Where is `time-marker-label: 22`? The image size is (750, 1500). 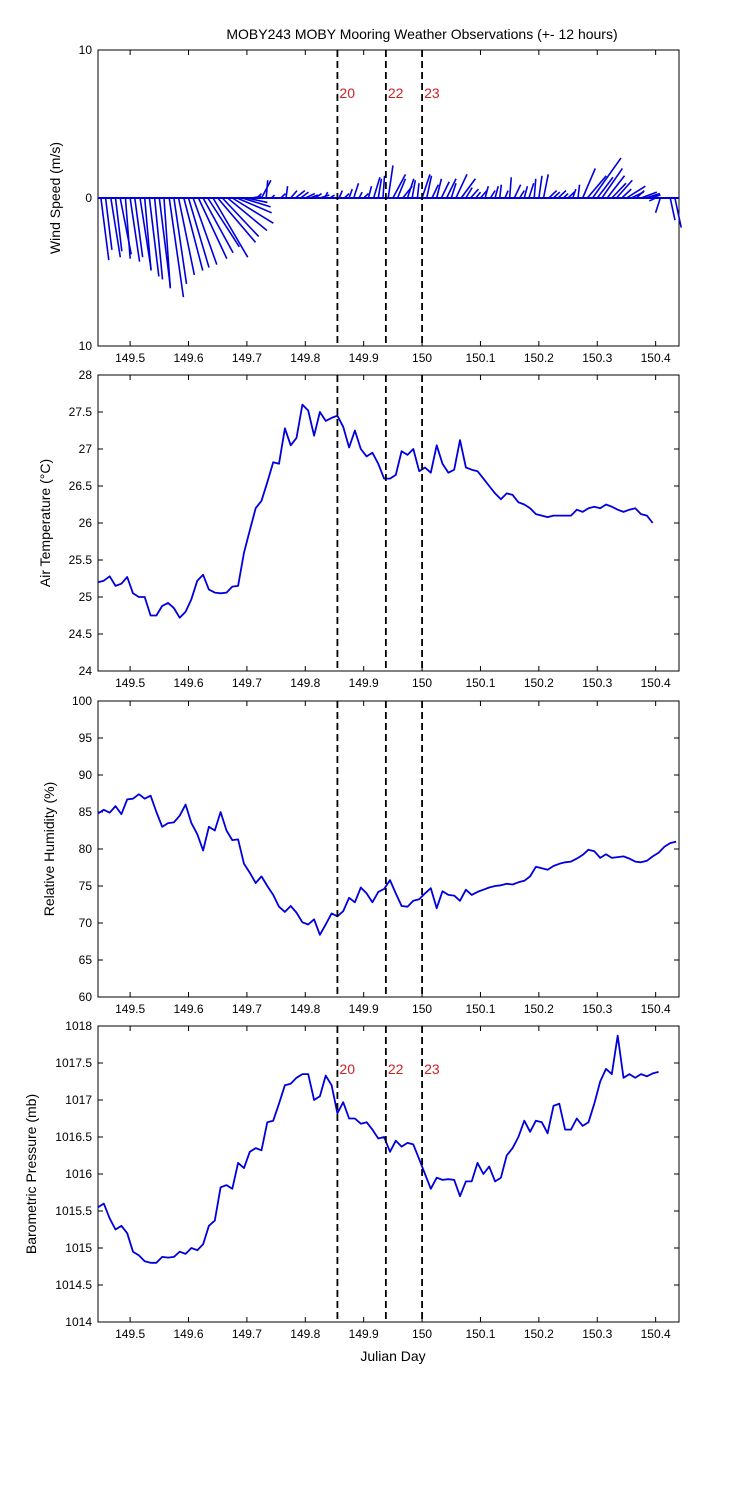 time-marker-label: 22 is located at coordinates (396, 93).